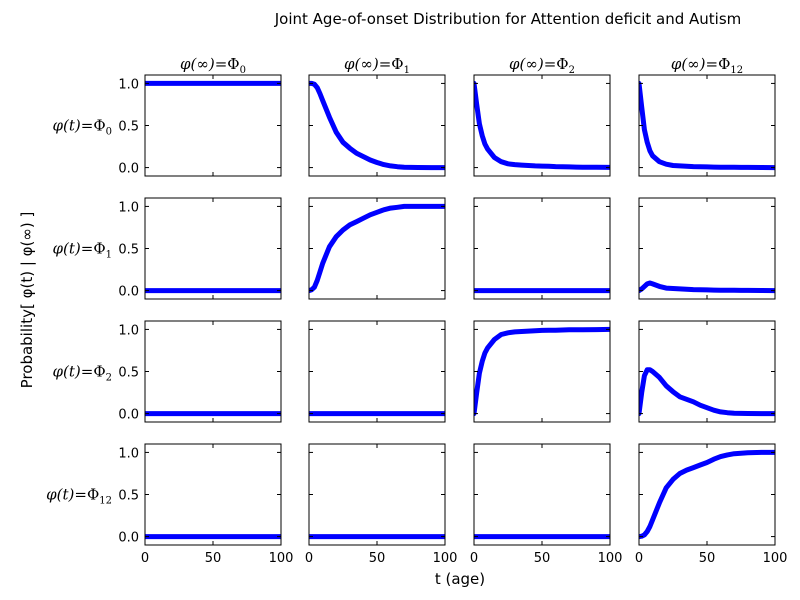 This screenshot has height=600, width=800. I want to click on subplot-r3-c0: 0 50 100 0.0 0.5 1.0, so click(206, 504).